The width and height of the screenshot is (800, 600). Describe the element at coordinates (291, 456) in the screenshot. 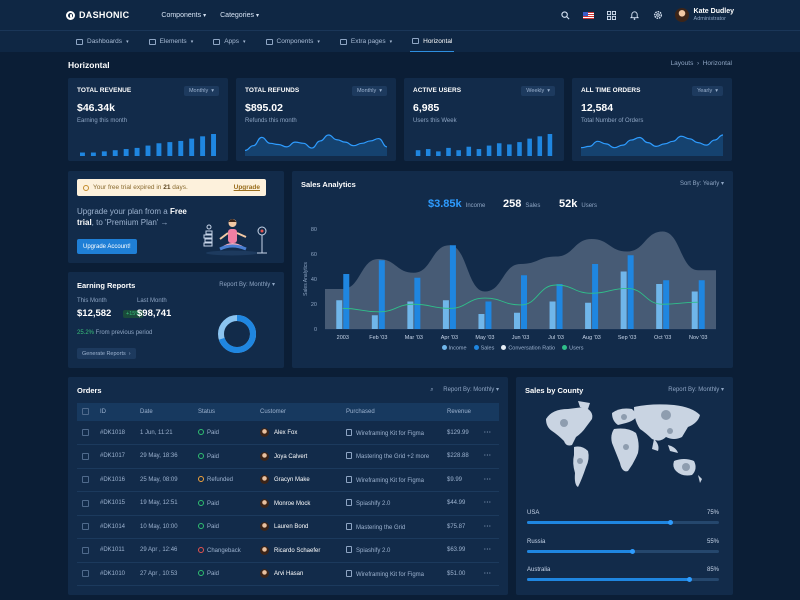

I see `customer-name: Joya Calvert` at that location.